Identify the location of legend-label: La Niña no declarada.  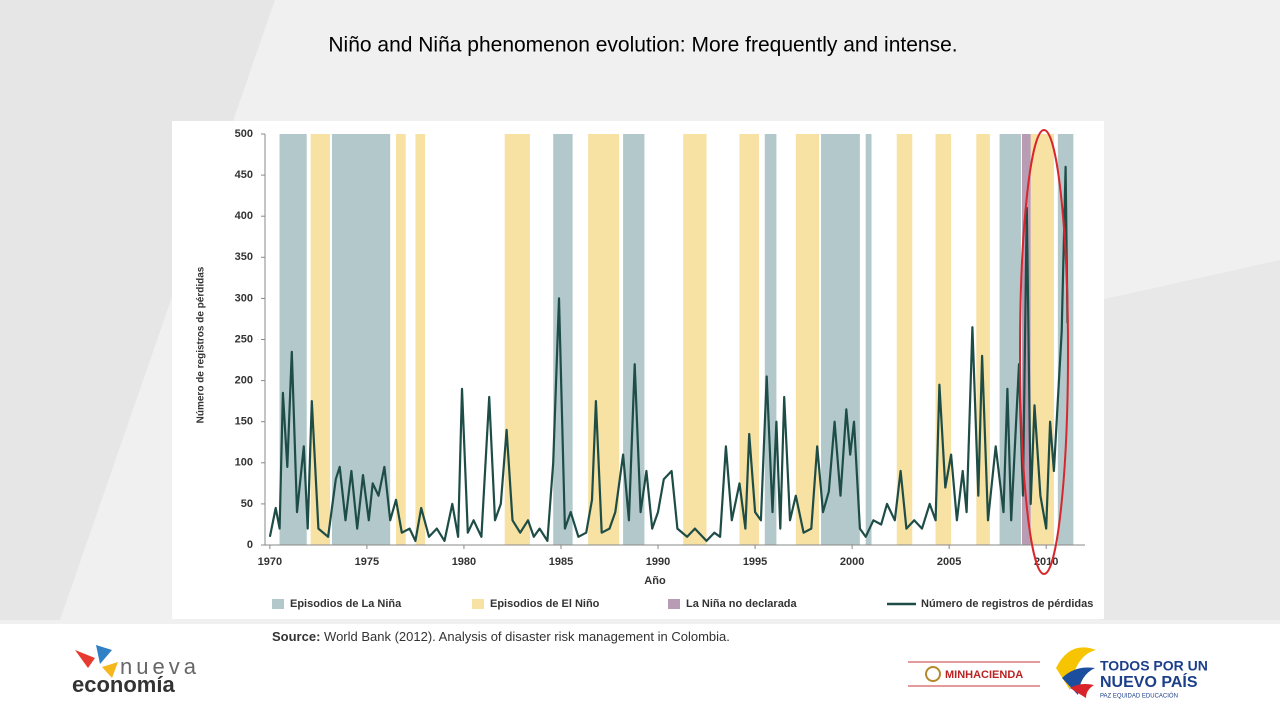
(742, 604).